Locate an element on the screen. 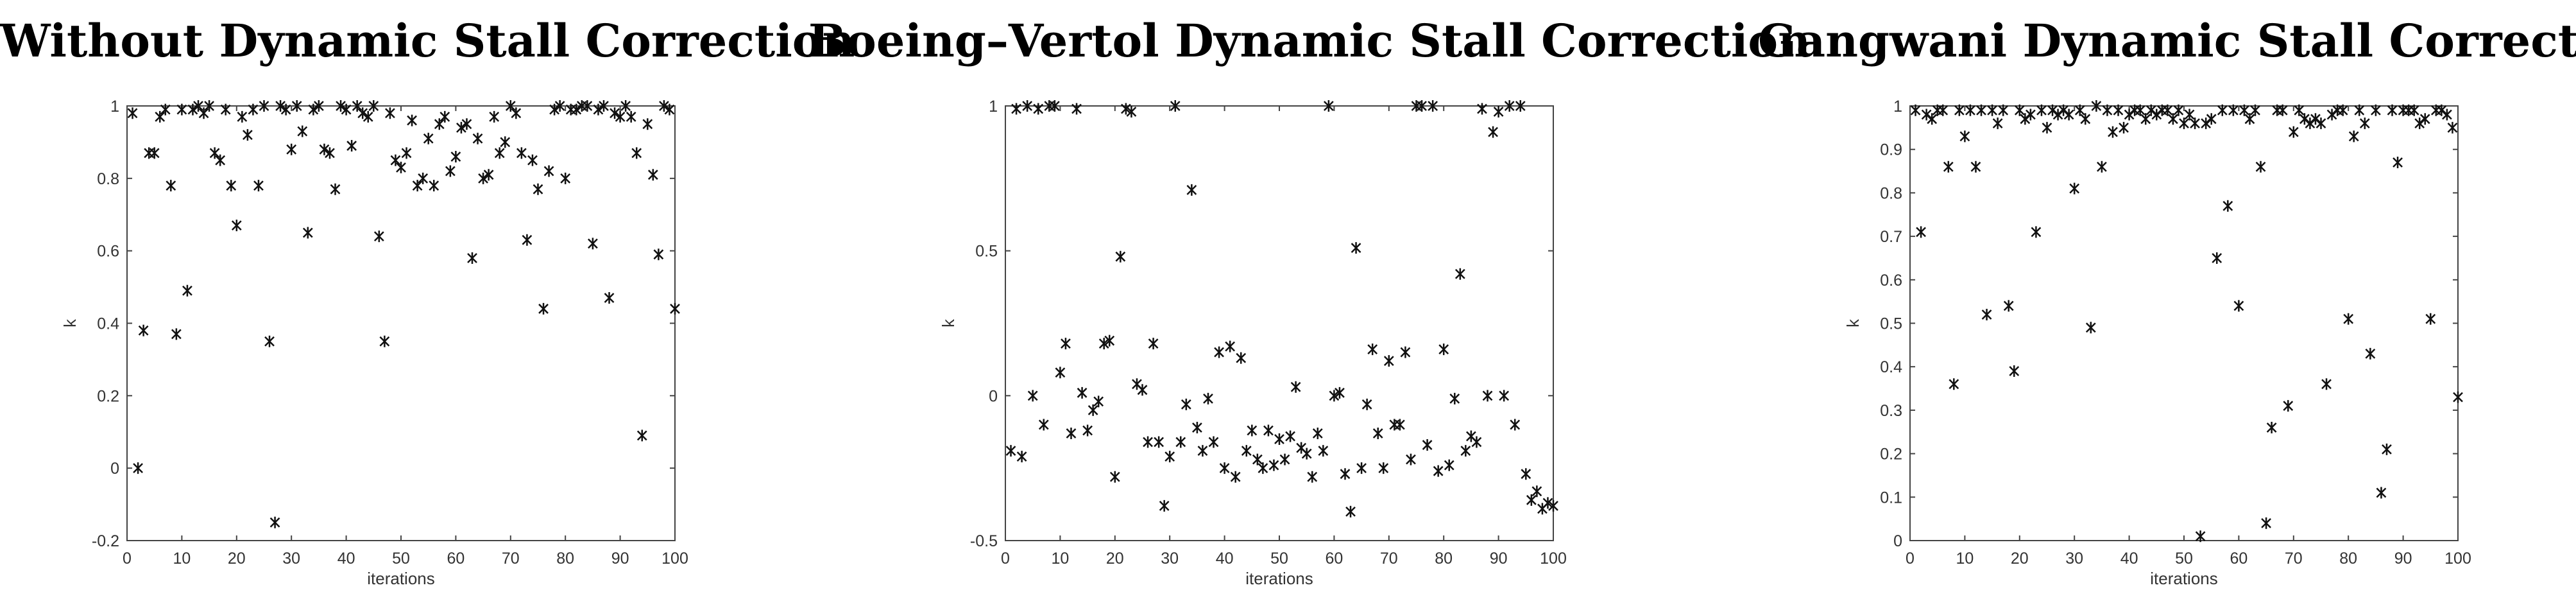 The height and width of the screenshot is (608, 2576). x-tick-label: 70 is located at coordinates (511, 559).